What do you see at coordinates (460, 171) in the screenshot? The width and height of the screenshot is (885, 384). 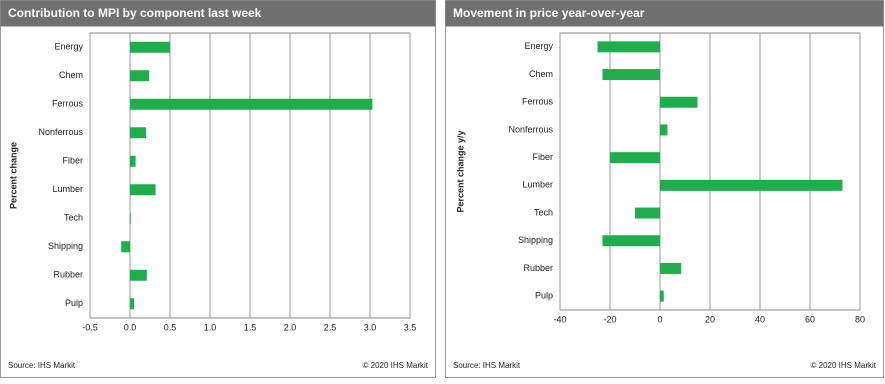 I see `y-axis-label: Percent change y/y` at bounding box center [460, 171].